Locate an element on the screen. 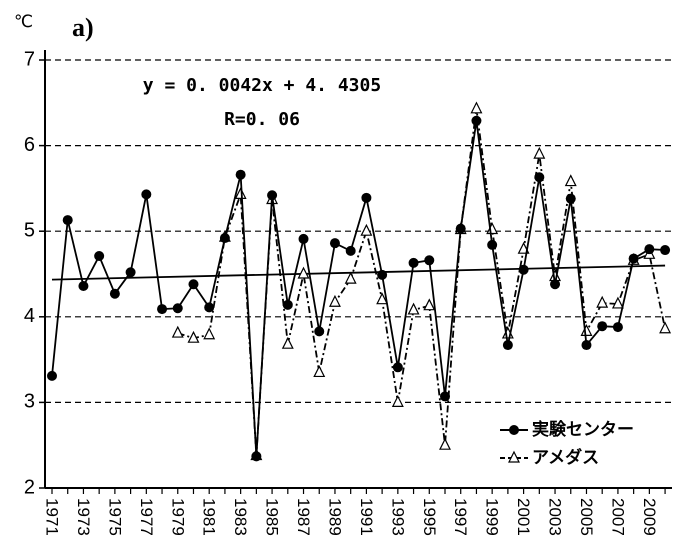  y-tick-label: 4 is located at coordinates (29, 316).